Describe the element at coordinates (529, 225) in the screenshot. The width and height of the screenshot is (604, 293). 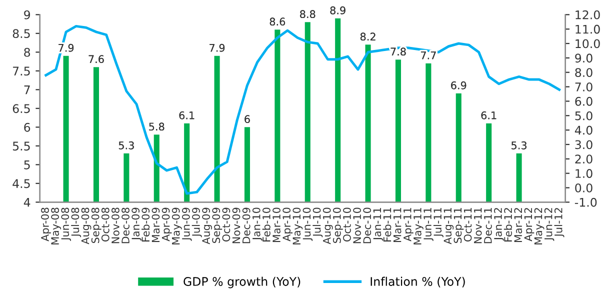
I see `x-tick-label: Apr-12` at that location.